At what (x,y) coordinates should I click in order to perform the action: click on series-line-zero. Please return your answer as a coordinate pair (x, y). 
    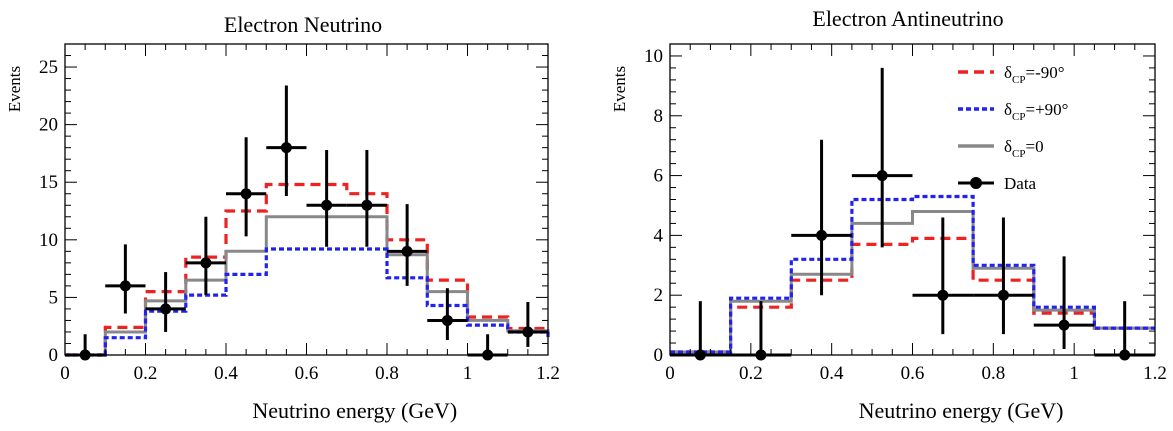
    Looking at the image, I should click on (912, 282).